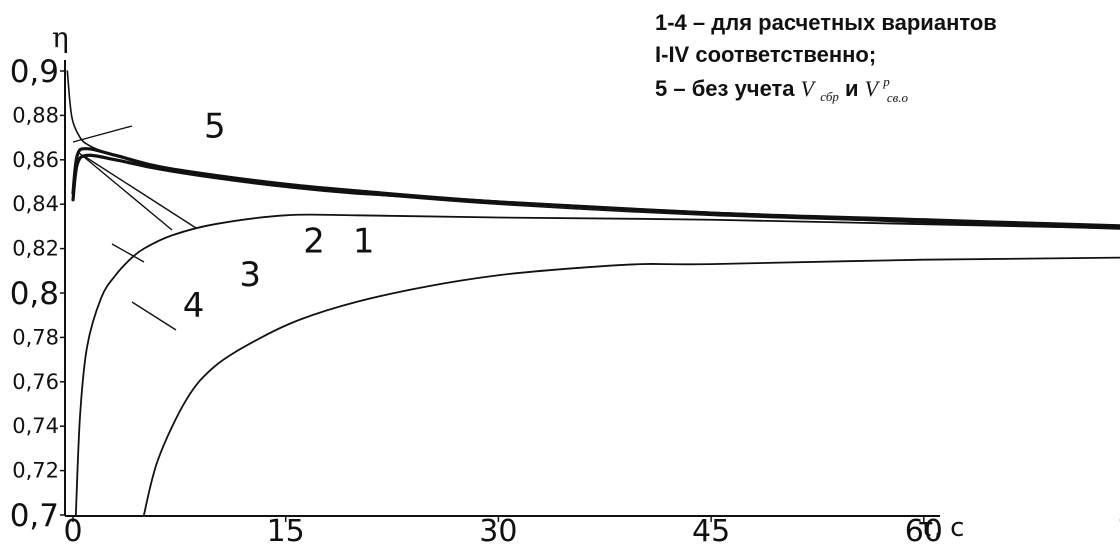 Image resolution: width=1120 pixels, height=546 pixels. What do you see at coordinates (924, 530) in the screenshot?
I see `x-tick-label: 60` at bounding box center [924, 530].